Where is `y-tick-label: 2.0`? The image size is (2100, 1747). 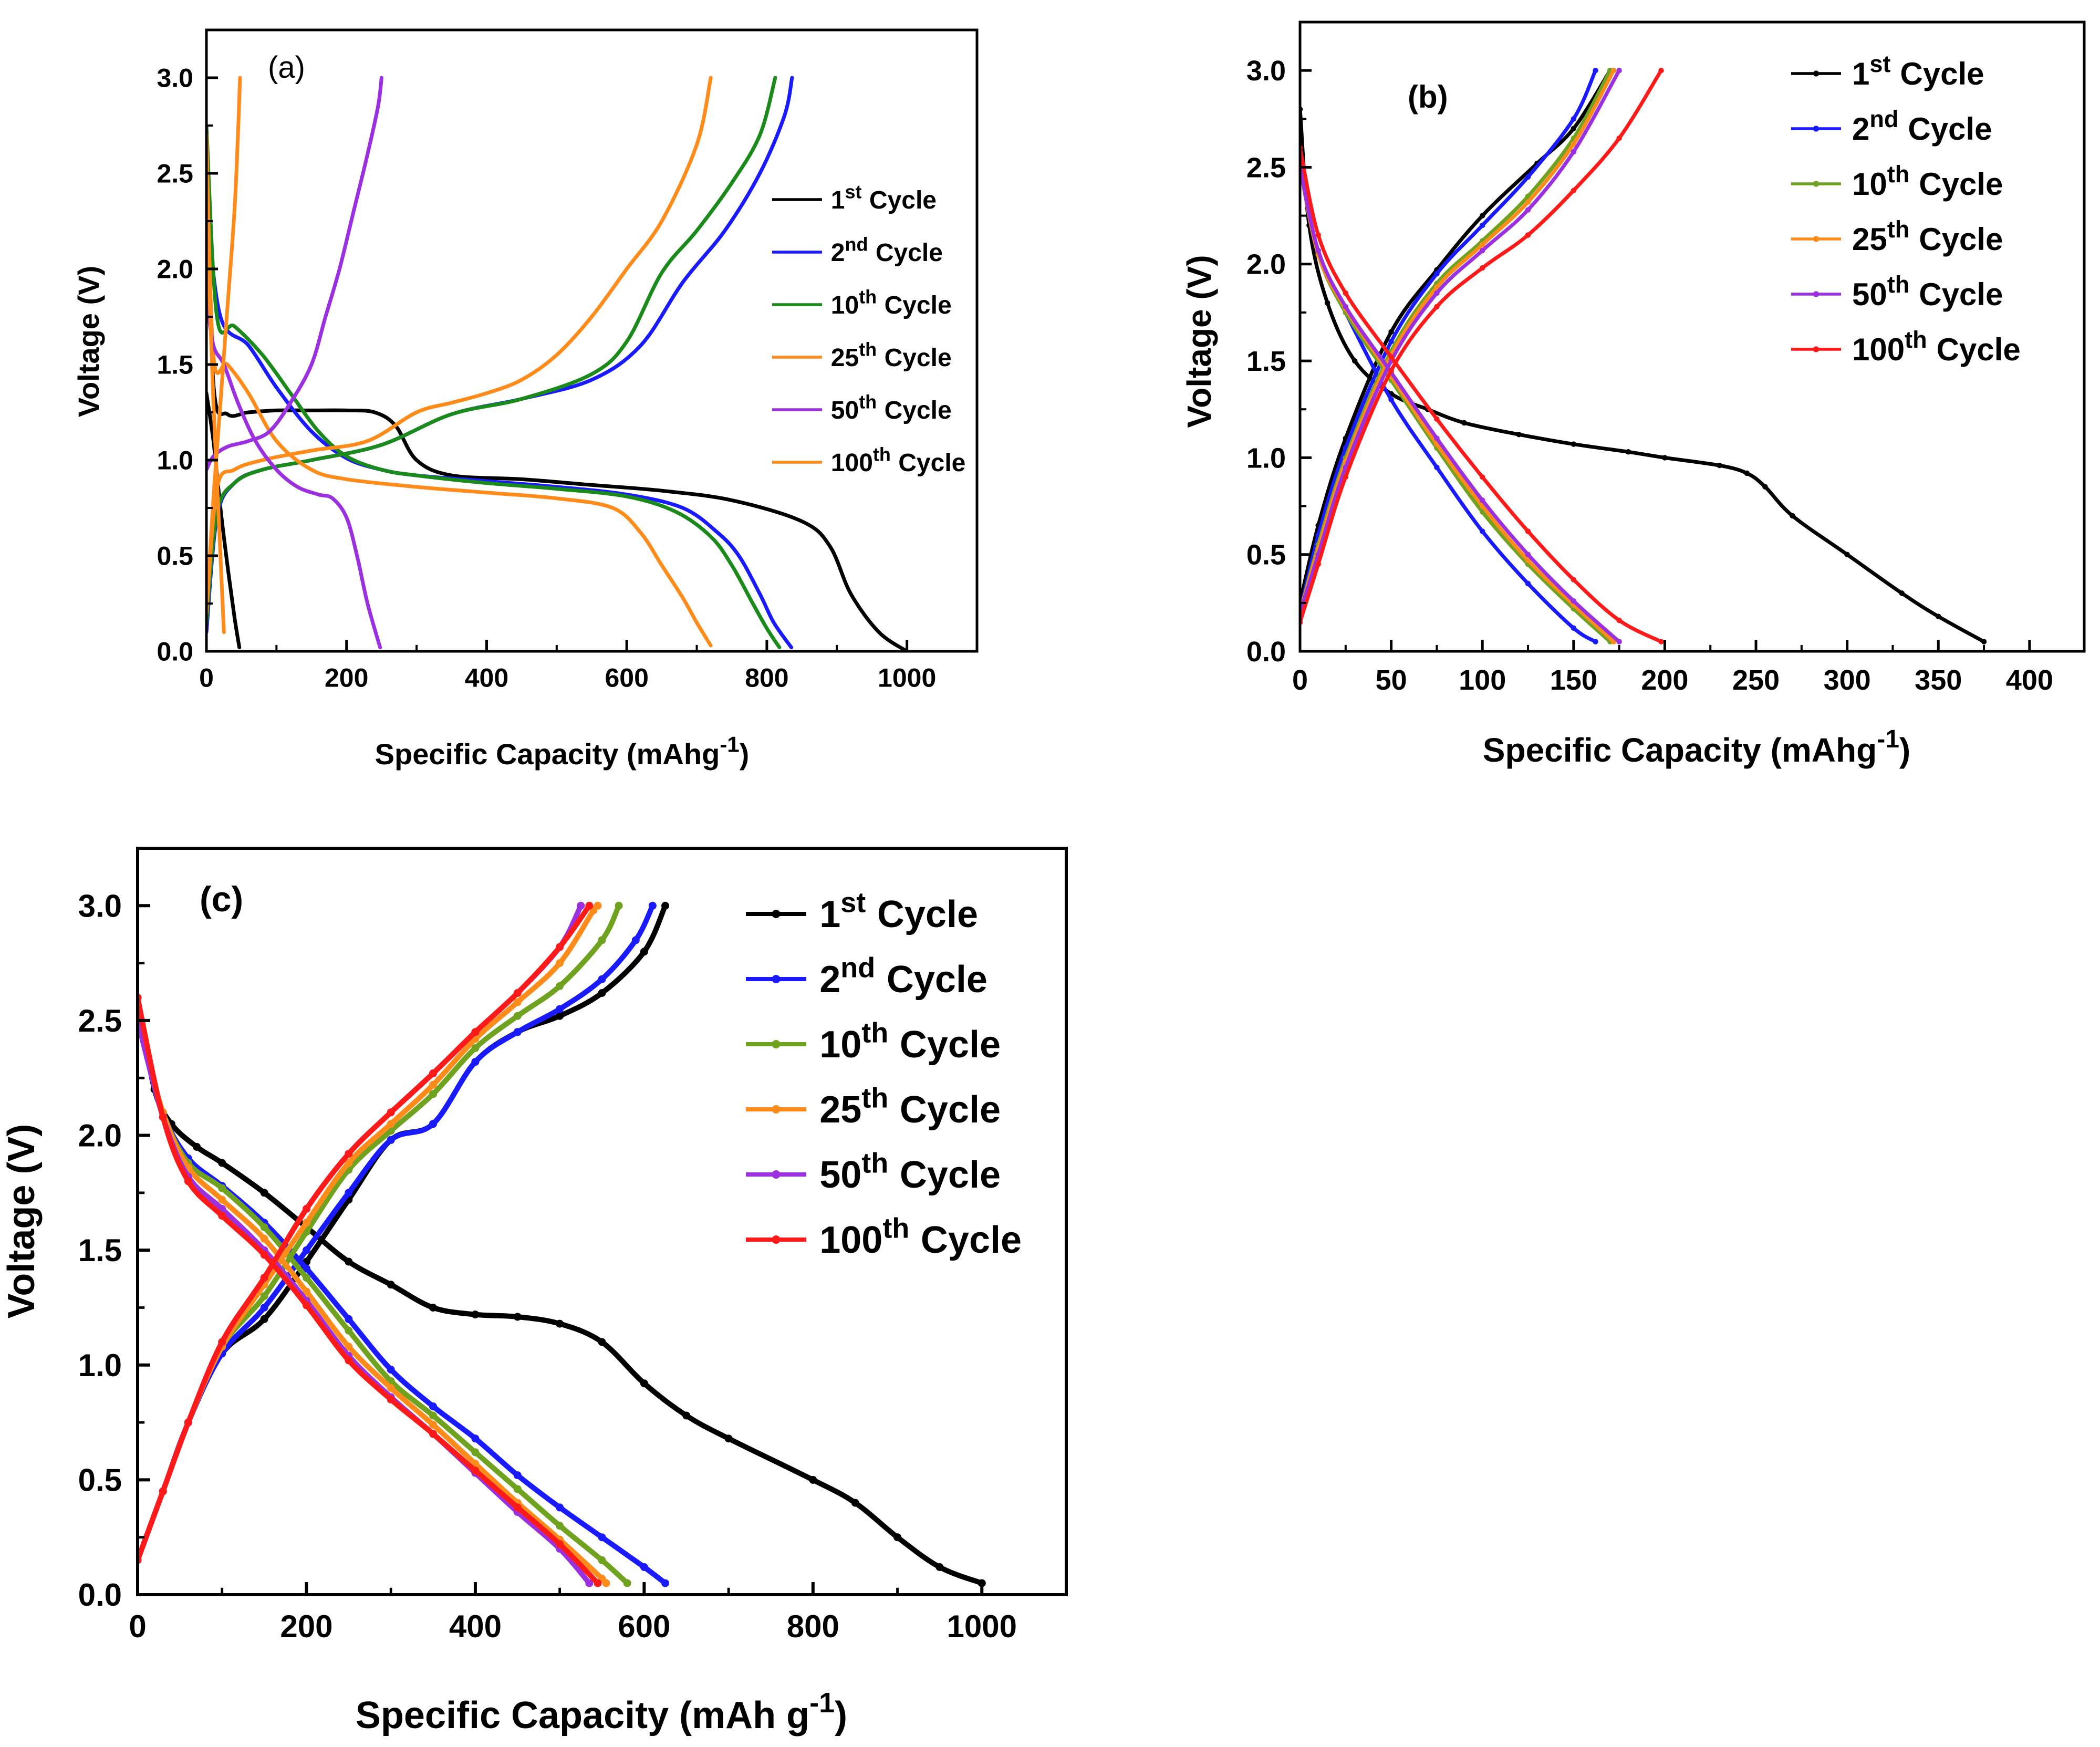 y-tick-label: 2.0 is located at coordinates (1266, 264).